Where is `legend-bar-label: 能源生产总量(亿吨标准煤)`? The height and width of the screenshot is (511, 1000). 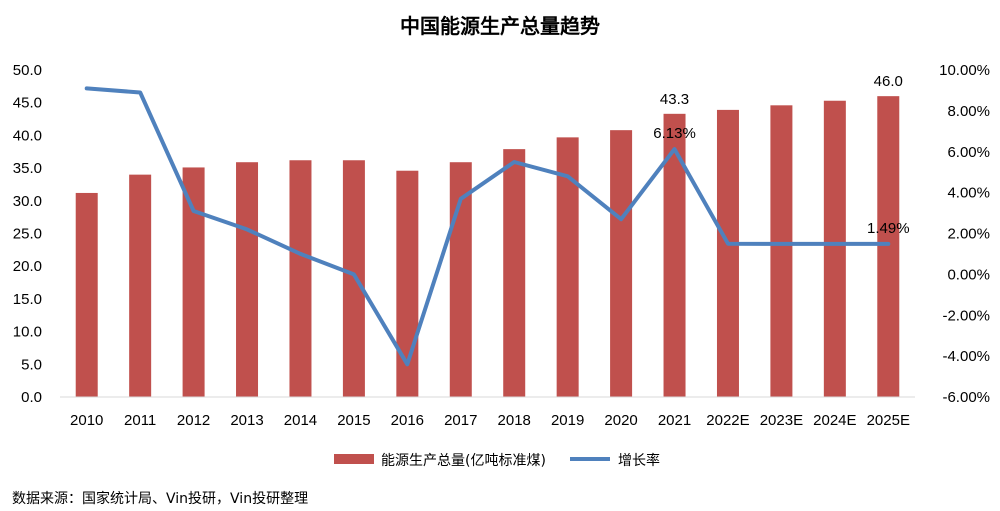 legend-bar-label: 能源生产总量(亿吨标准煤) is located at coordinates (463, 461).